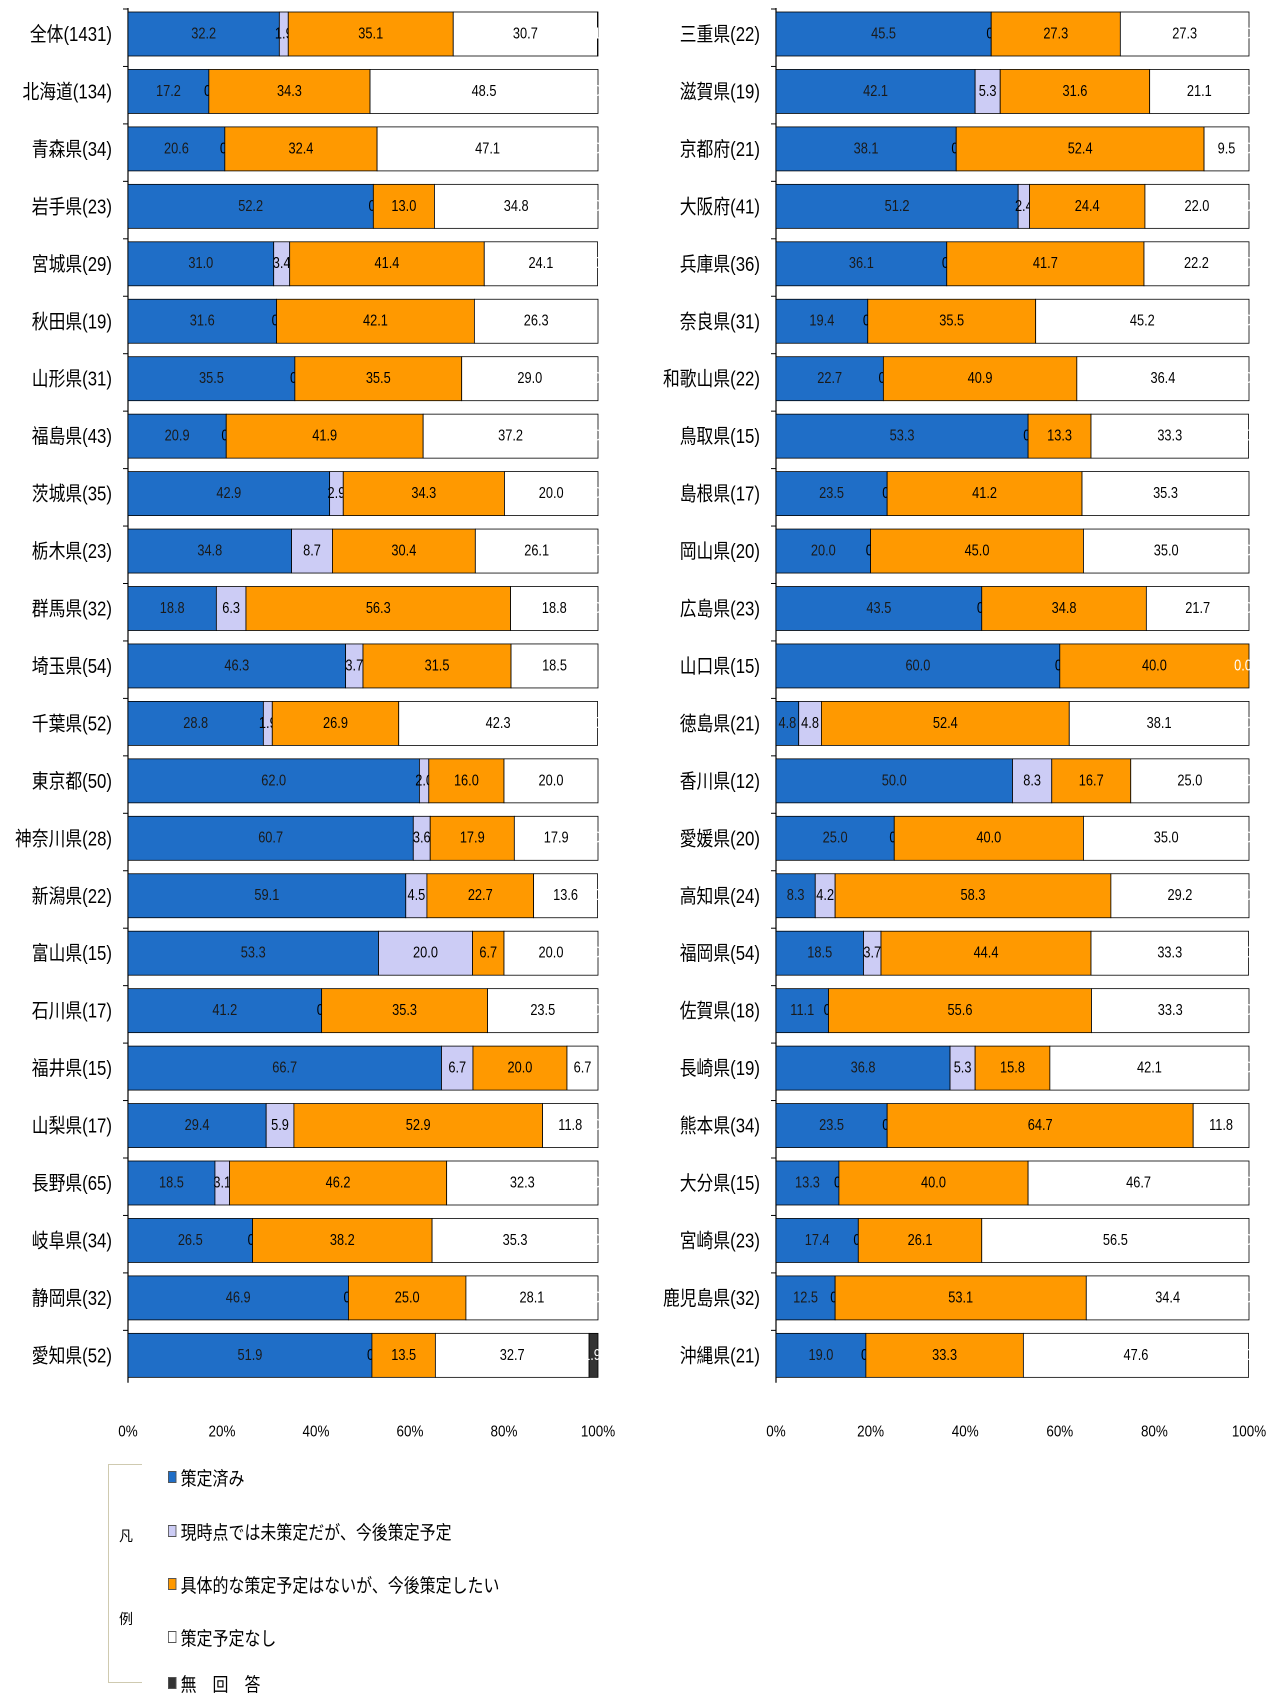 This screenshot has width=1272, height=1697. I want to click on category-label: 秋田県(19), so click(72, 321).